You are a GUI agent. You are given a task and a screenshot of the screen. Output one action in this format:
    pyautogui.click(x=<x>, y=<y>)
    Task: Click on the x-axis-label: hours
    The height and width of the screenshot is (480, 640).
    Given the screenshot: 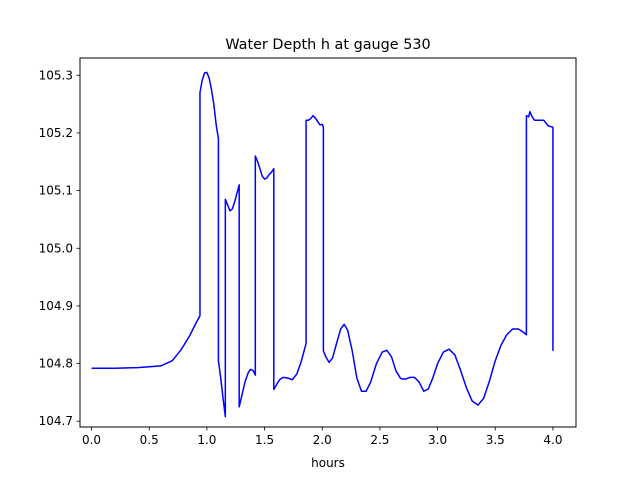 What is the action you would take?
    pyautogui.click(x=328, y=463)
    